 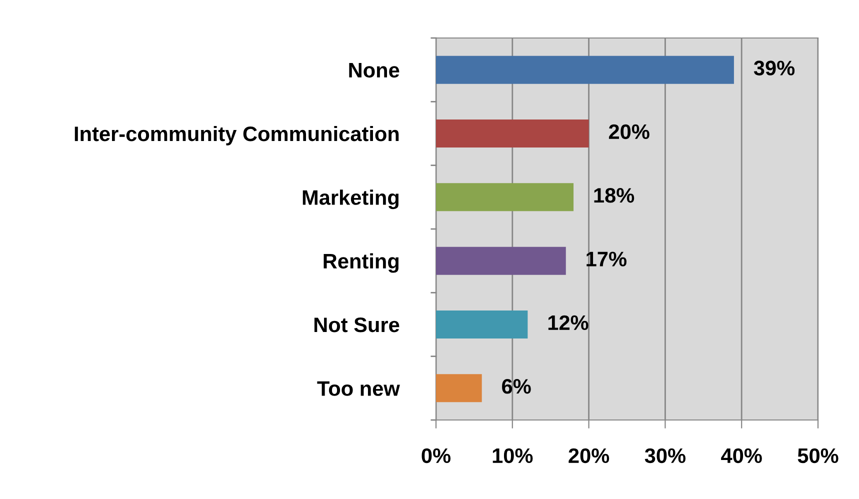 What do you see at coordinates (350, 200) in the screenshot?
I see `y-tick-label: Marketing` at bounding box center [350, 200].